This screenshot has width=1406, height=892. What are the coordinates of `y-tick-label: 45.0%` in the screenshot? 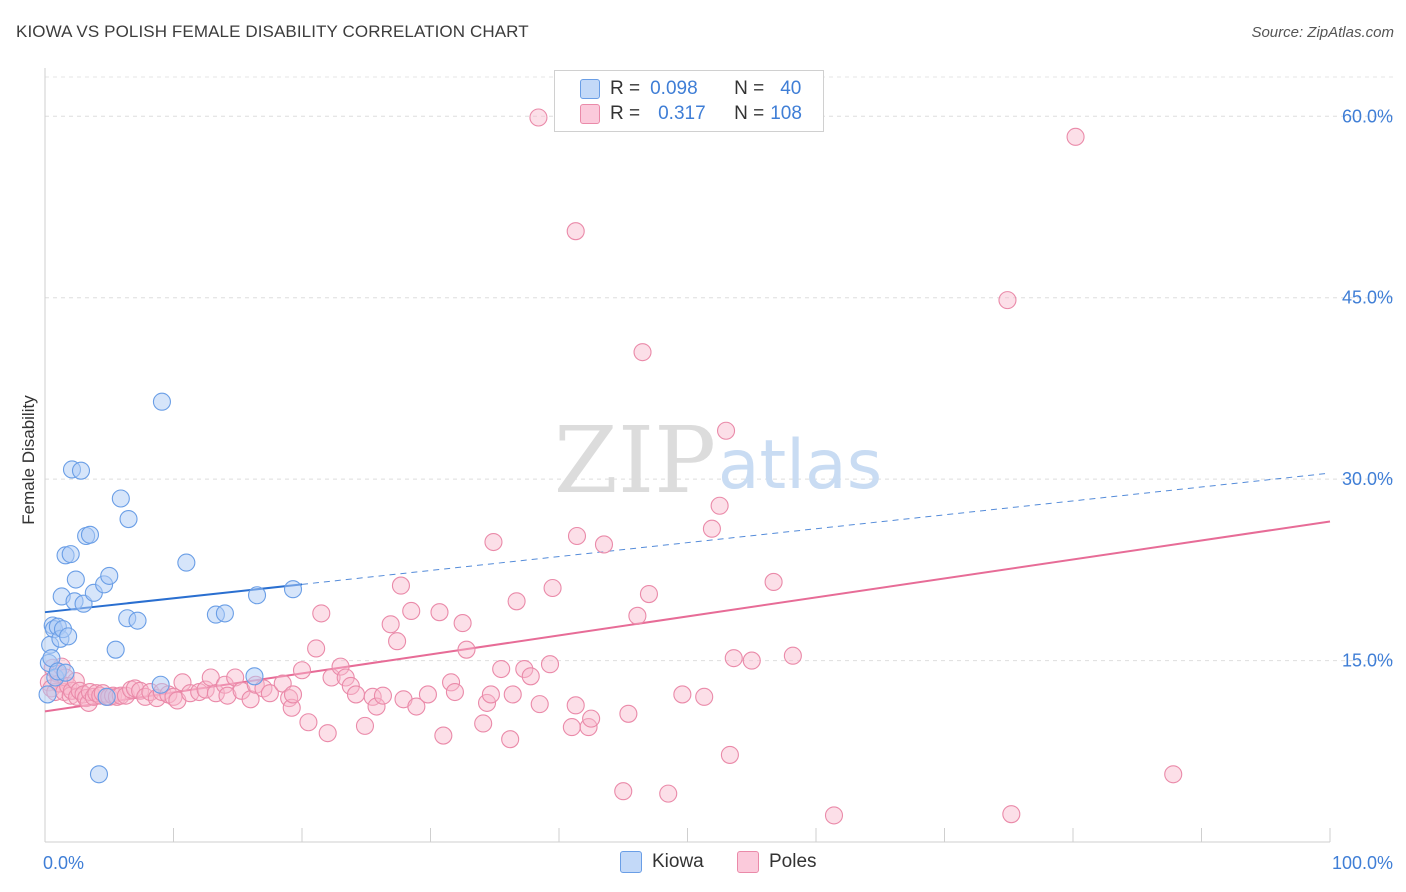 It's located at (1367, 298).